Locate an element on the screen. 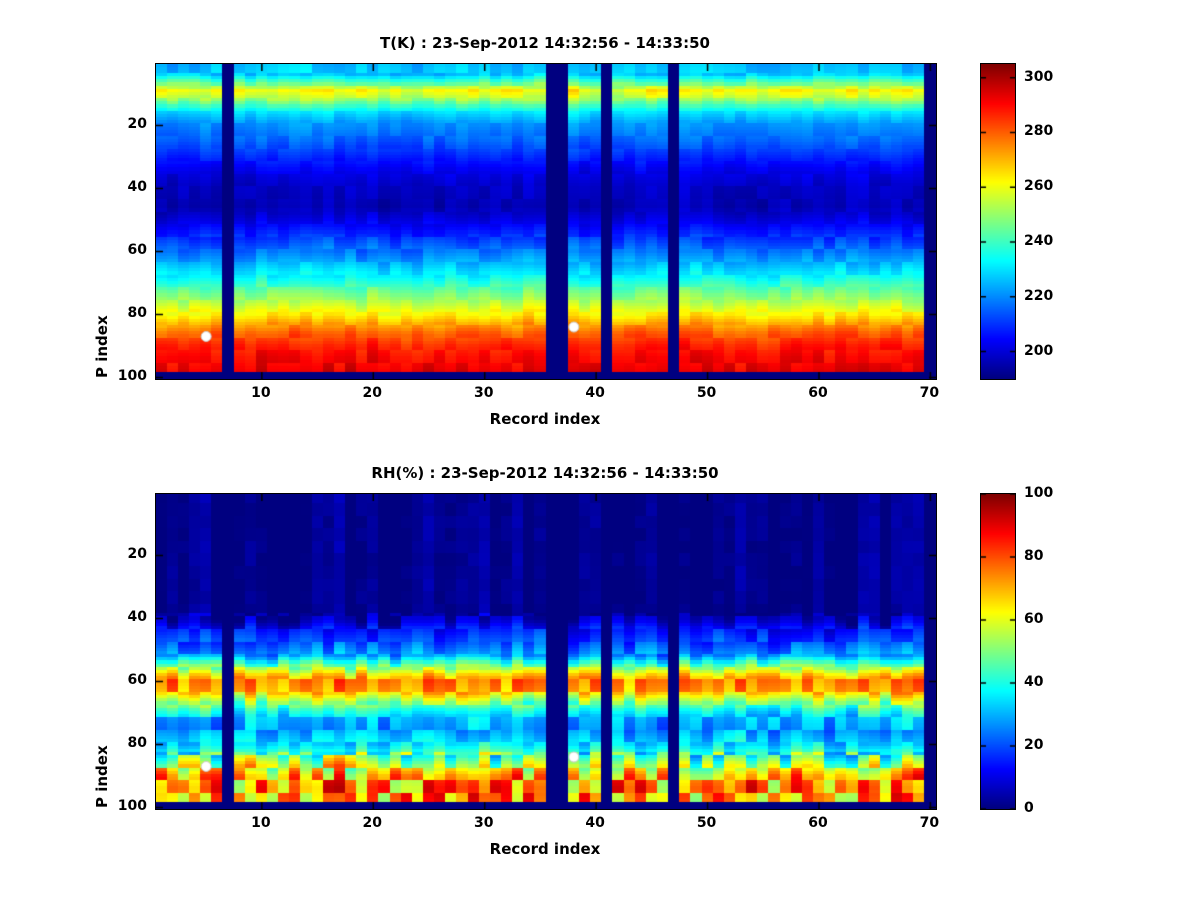 The width and height of the screenshot is (1200, 900). plot-title: RH(%) : 23-Sep-2012 14:32:56 - 14:33:50 is located at coordinates (545, 473).